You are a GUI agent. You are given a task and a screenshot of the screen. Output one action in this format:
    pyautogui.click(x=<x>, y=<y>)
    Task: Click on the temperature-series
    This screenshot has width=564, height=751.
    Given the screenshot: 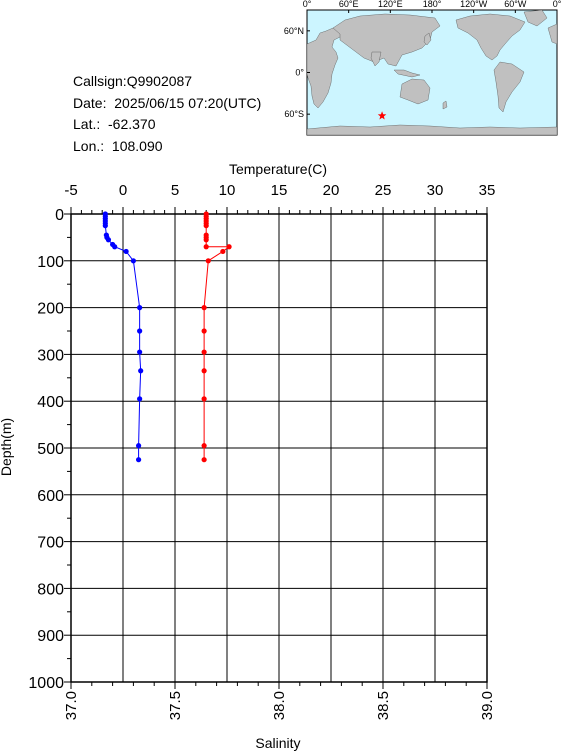 What is the action you would take?
    pyautogui.click(x=123, y=337)
    